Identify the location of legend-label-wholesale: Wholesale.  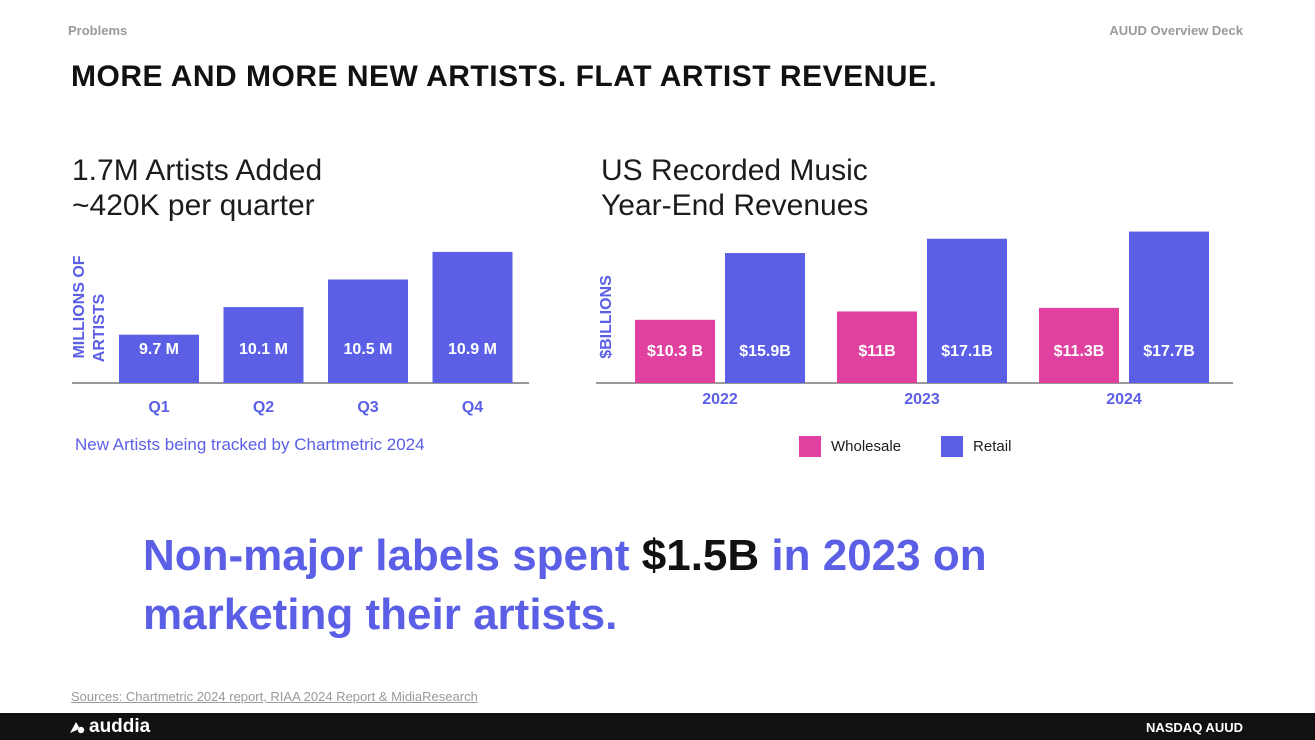
(866, 446).